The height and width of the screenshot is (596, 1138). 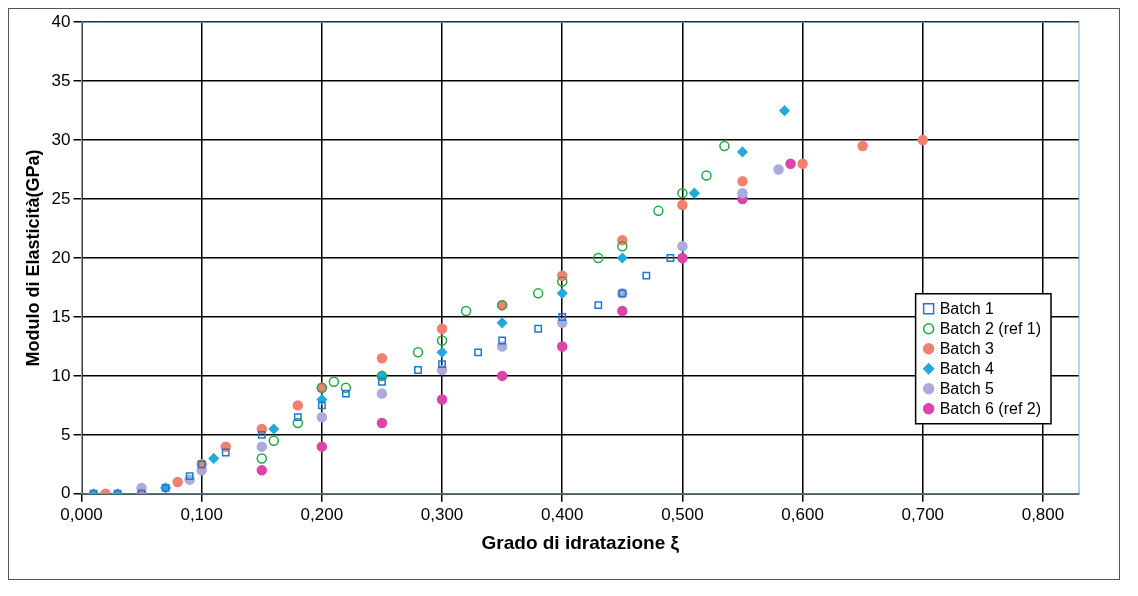 I want to click on y-tick-label: 30, so click(x=61, y=139).